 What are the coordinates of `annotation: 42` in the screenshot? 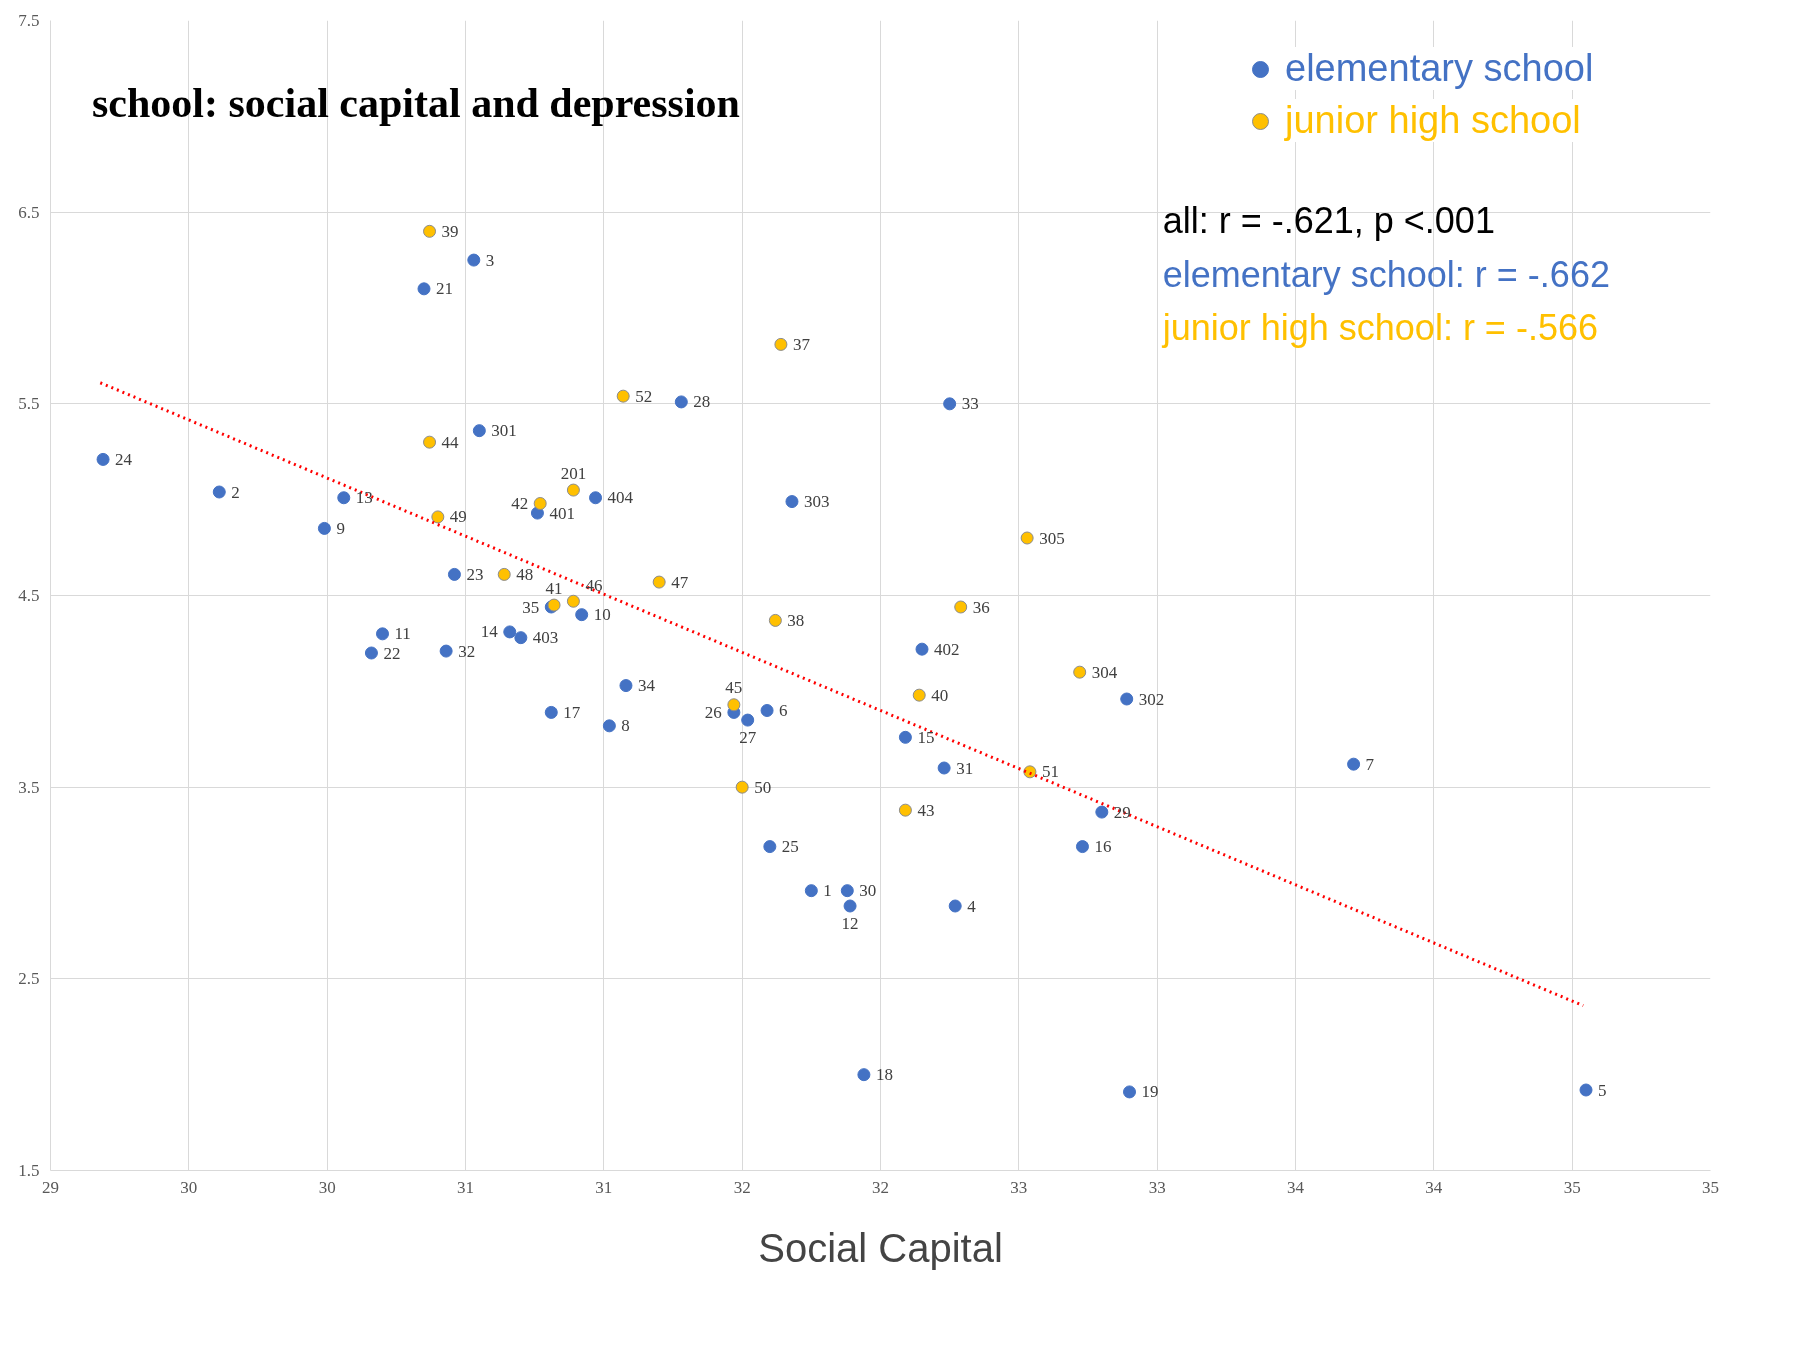 It's located at (520, 503).